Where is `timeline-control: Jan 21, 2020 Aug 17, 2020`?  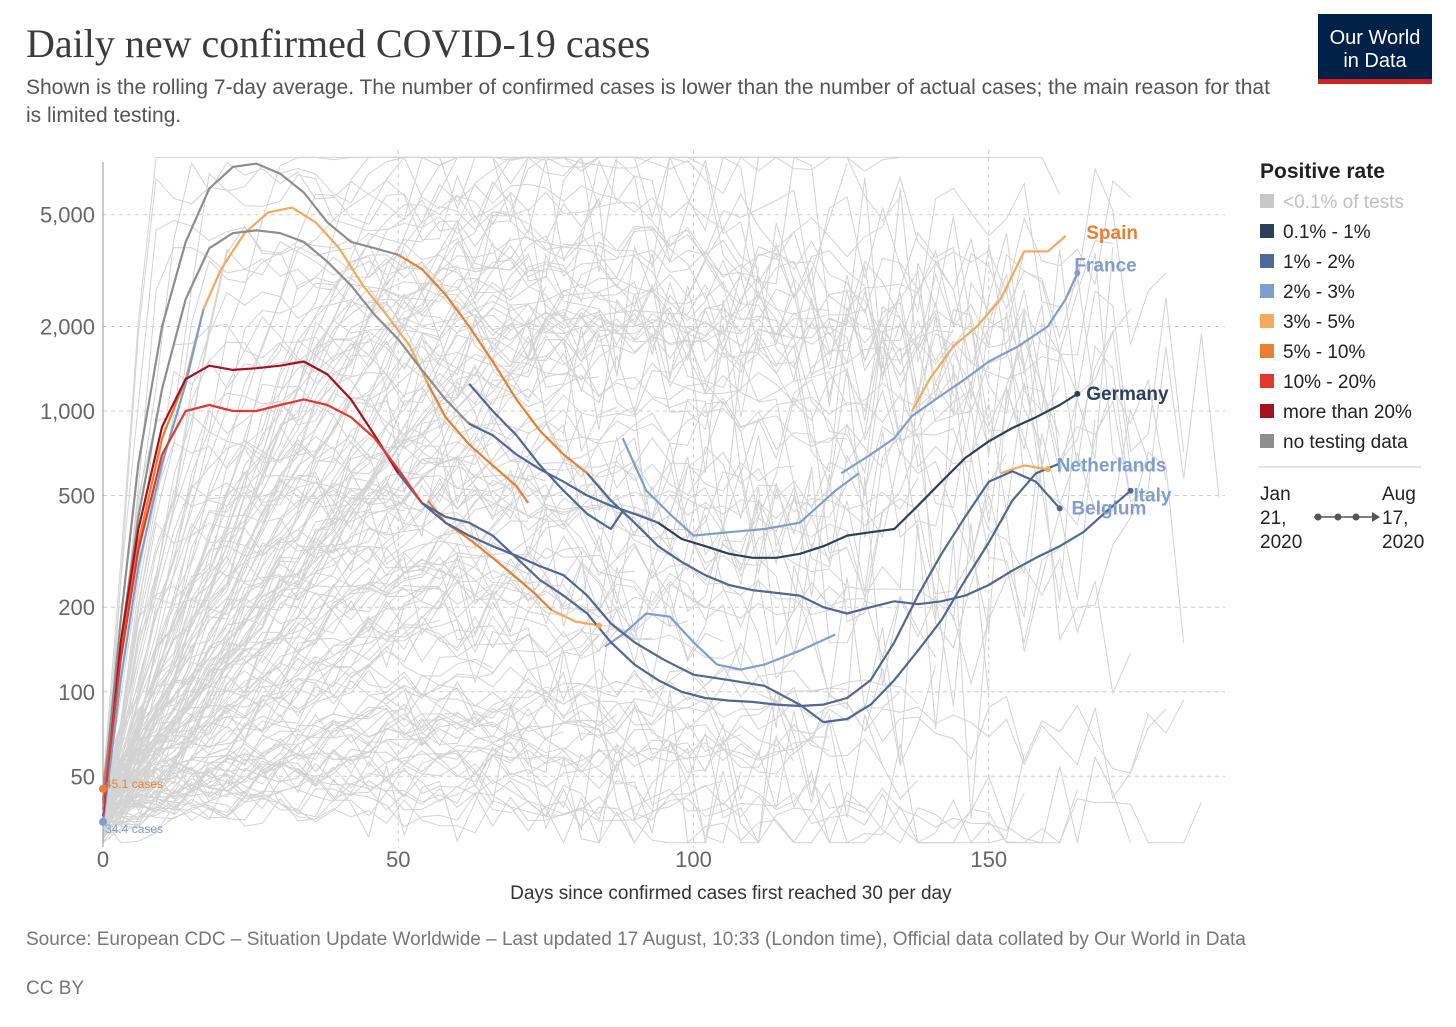 timeline-control: Jan 21, 2020 Aug 17, 2020 is located at coordinates (1342, 518).